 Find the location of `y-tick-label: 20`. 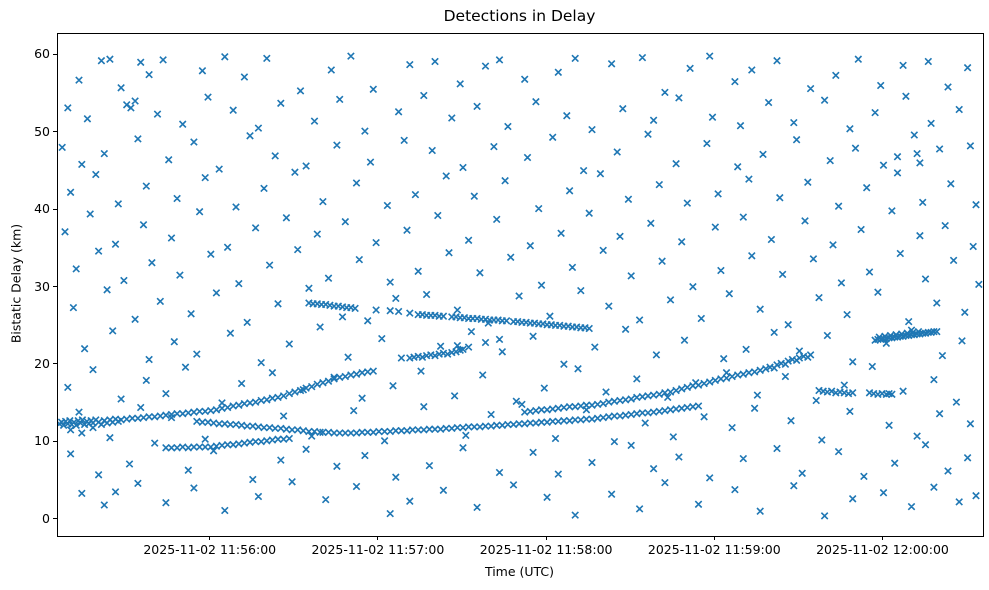

y-tick-label: 20 is located at coordinates (42, 363).